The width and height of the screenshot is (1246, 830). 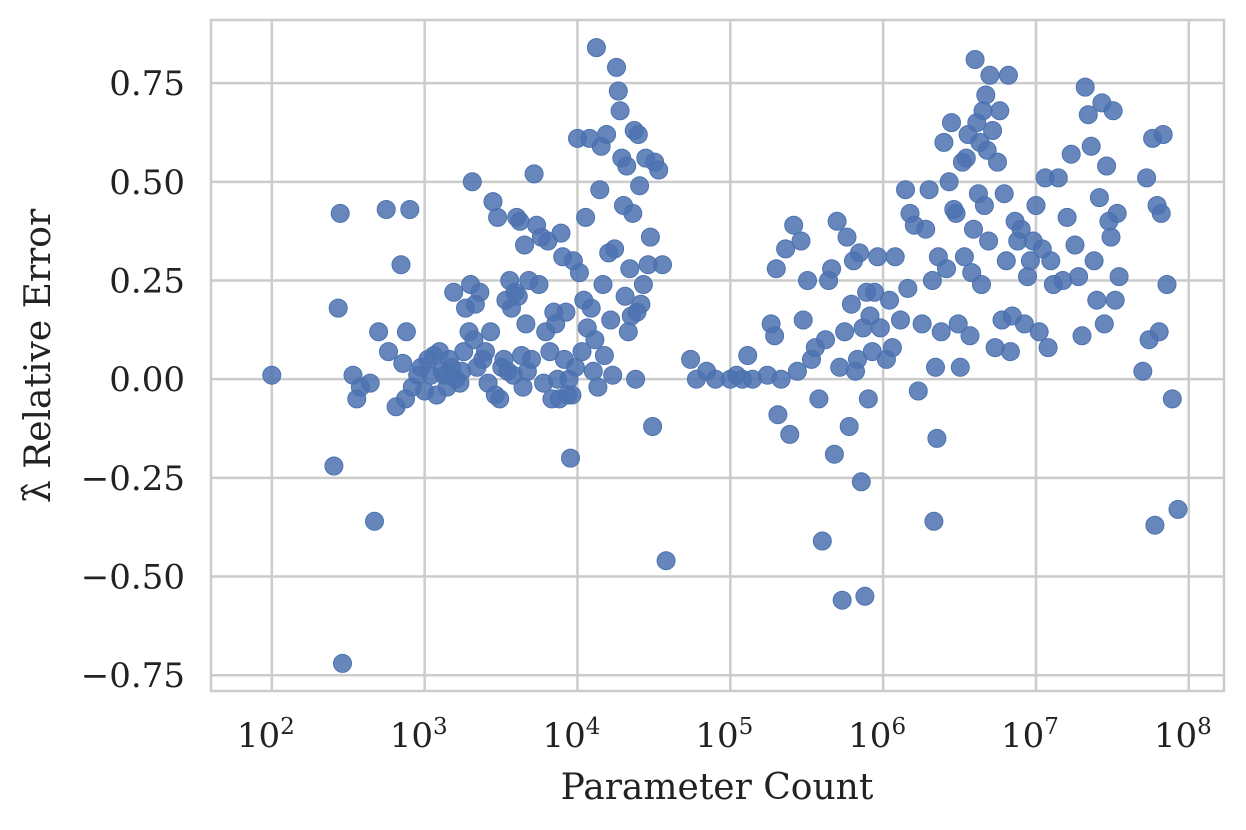 I want to click on y-tick-label: 0.50, so click(x=147, y=183).